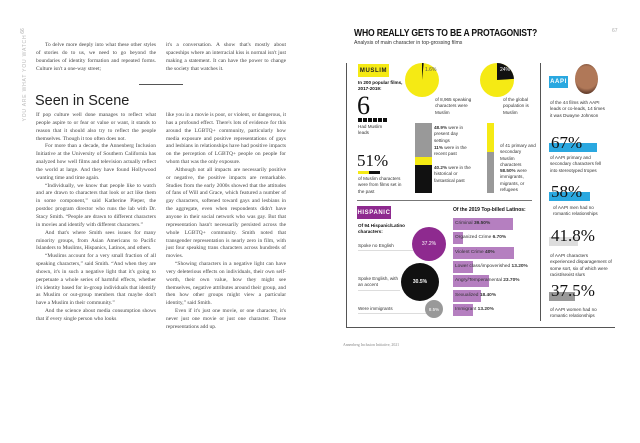 The image size is (640, 443). I want to click on settings-text: were in the recent past, so click(450, 151).